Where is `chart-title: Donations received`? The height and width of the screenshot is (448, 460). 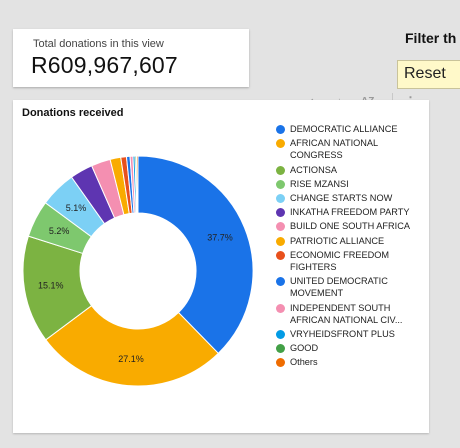 chart-title: Donations received is located at coordinates (73, 113).